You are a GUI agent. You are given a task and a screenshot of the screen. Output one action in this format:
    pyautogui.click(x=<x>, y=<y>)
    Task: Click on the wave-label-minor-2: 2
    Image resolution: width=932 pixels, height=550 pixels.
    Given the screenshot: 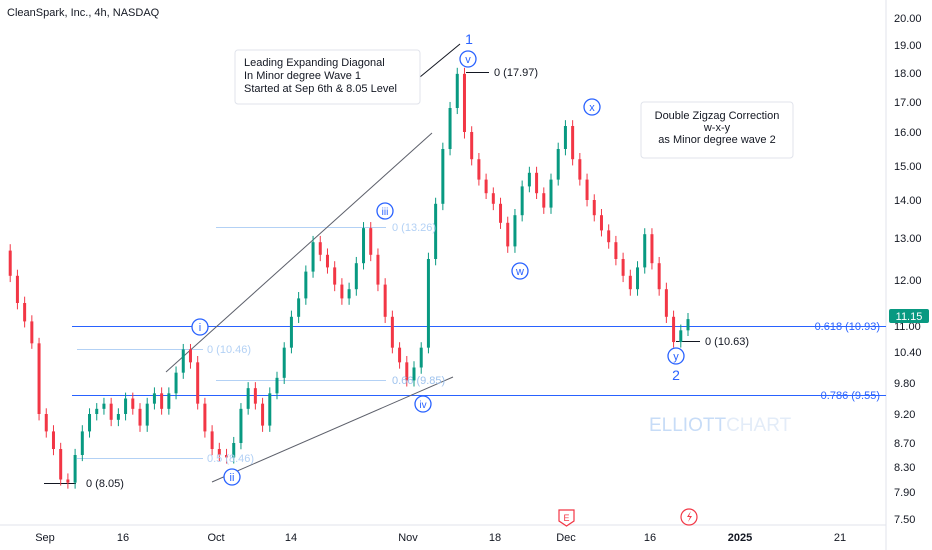 What is the action you would take?
    pyautogui.click(x=676, y=375)
    